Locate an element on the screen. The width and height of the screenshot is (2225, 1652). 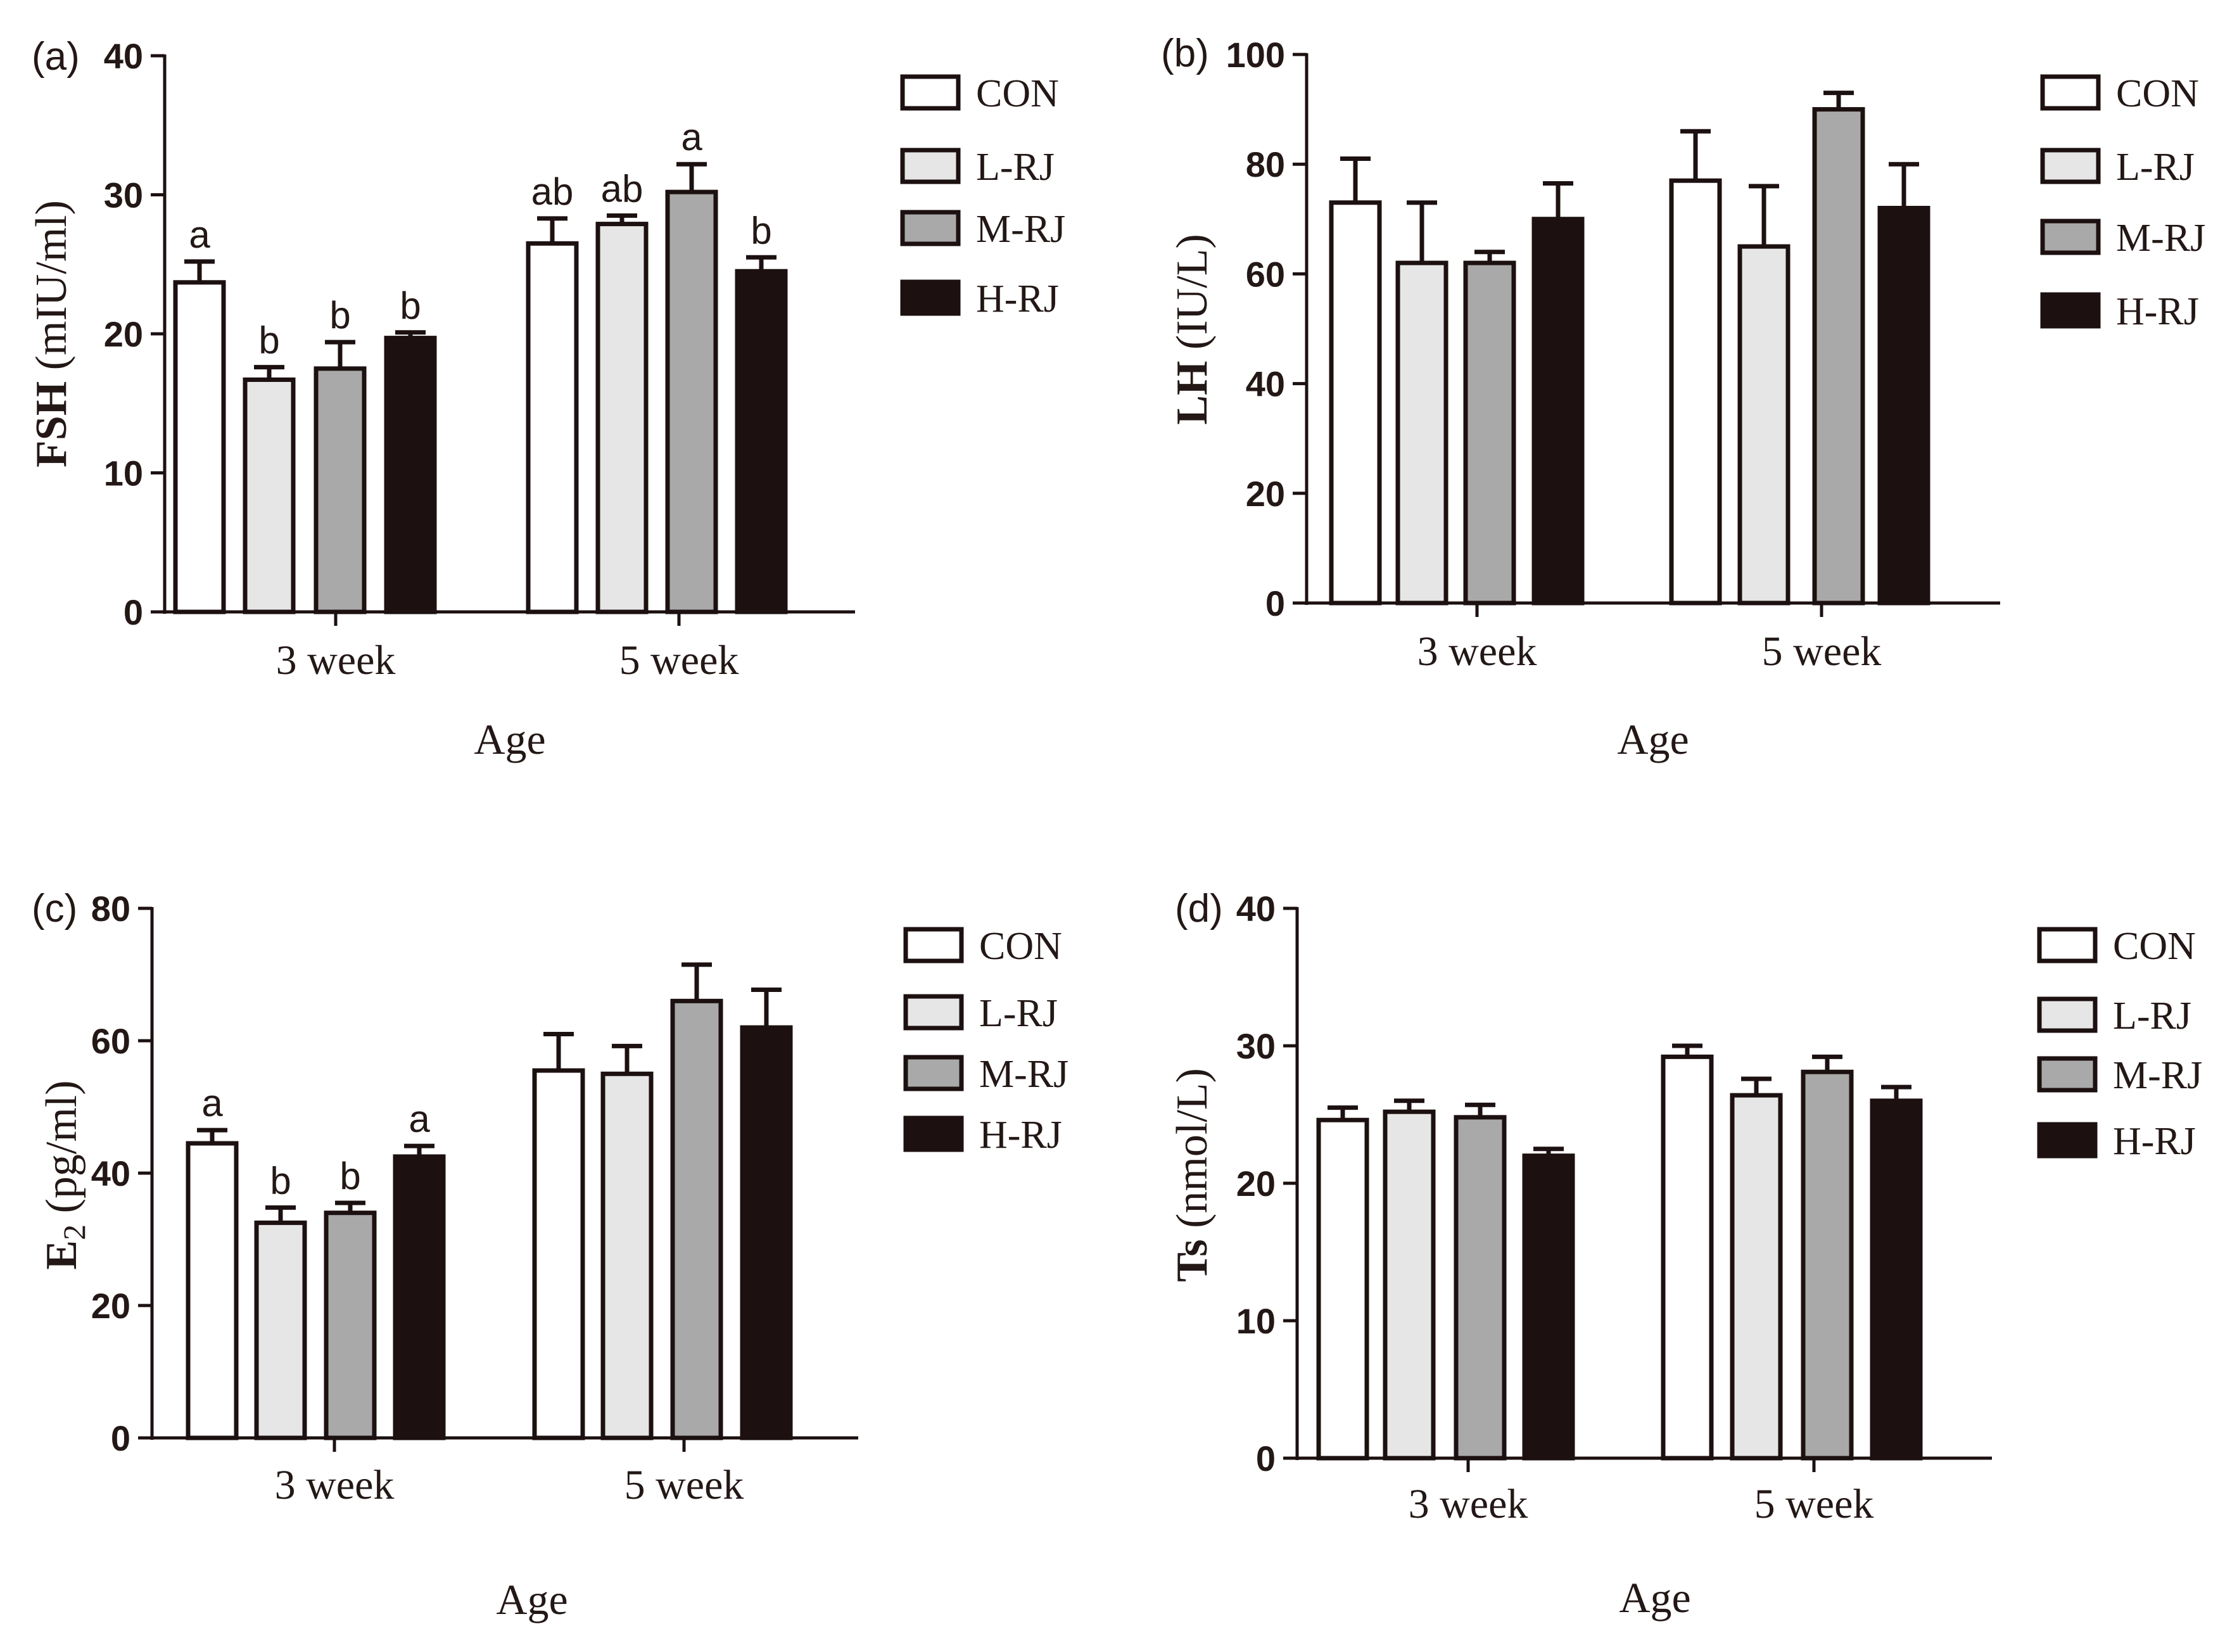
panel-label: (a) is located at coordinates (56, 57).